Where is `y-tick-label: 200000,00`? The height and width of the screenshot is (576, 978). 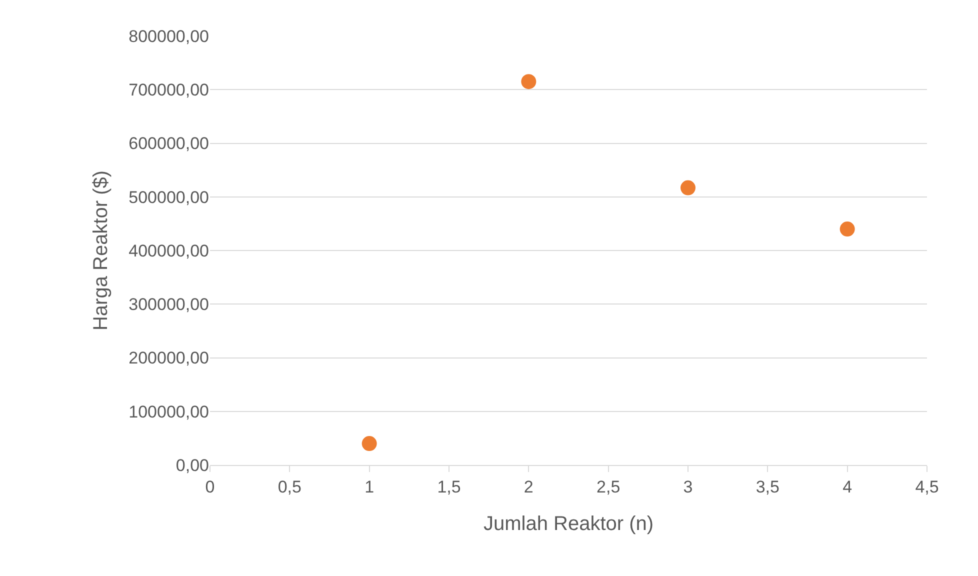 y-tick-label: 200000,00 is located at coordinates (168, 358).